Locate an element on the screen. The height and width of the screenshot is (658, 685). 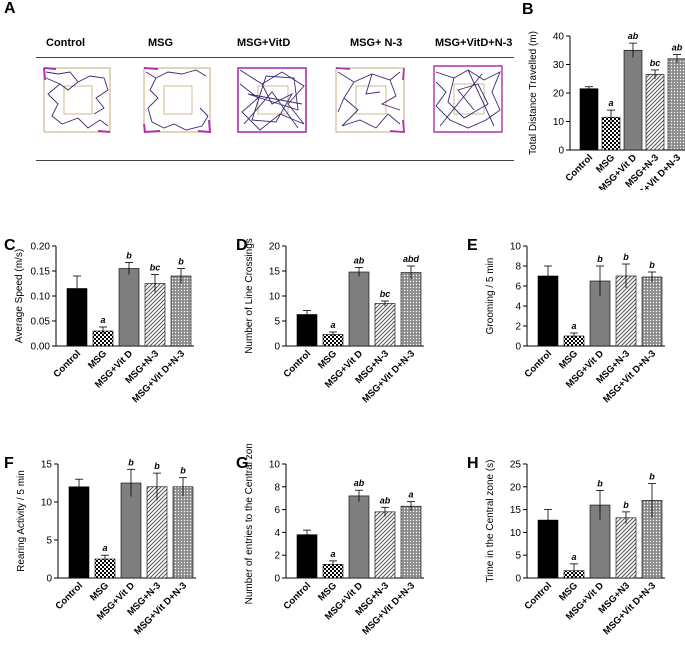
y-tick-label: 0.00 is located at coordinates (41, 347).